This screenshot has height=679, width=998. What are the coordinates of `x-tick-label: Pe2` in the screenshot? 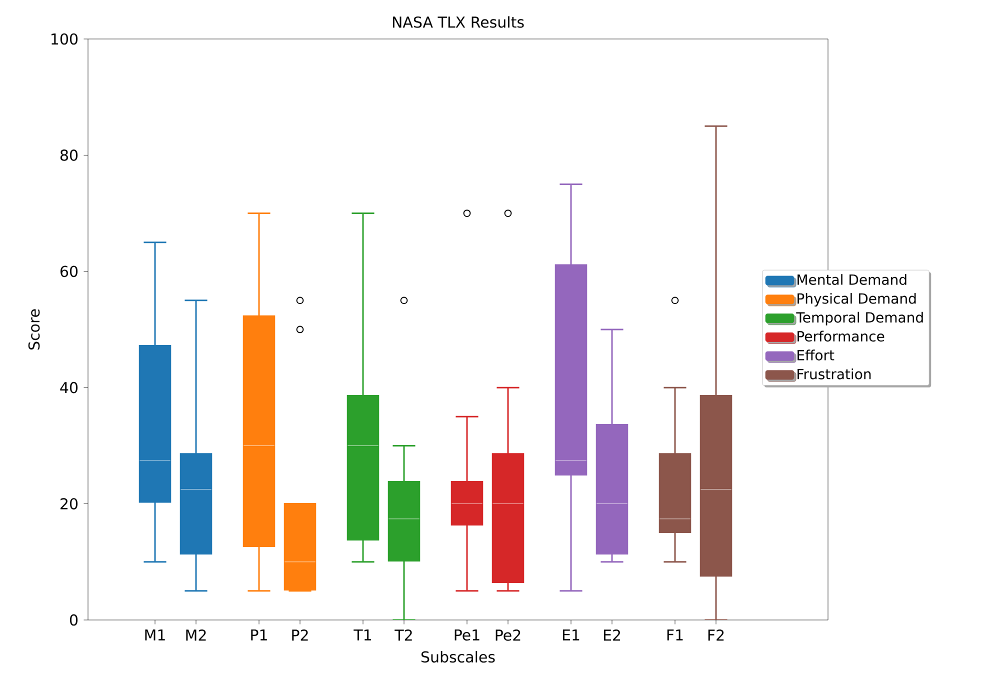 It's located at (508, 635).